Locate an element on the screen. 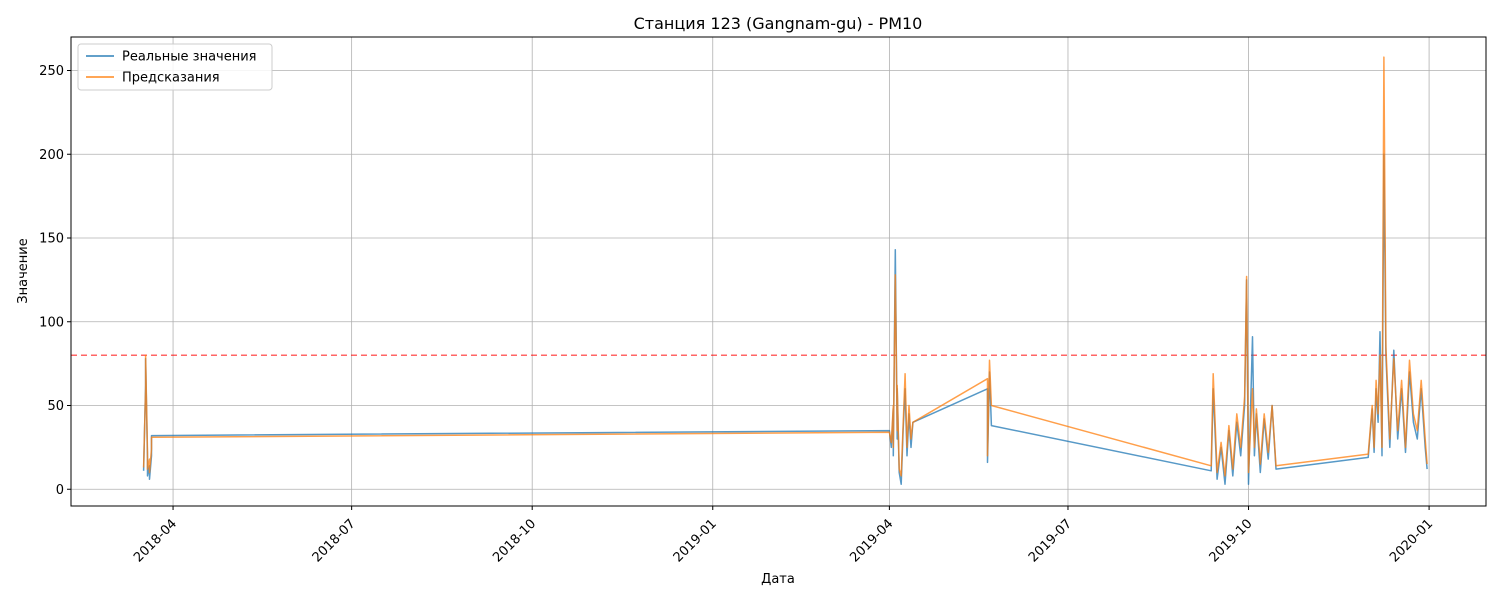 Image resolution: width=1500 pixels, height=604 pixels. x-tick-label: 2019-07 is located at coordinates (1050, 540).